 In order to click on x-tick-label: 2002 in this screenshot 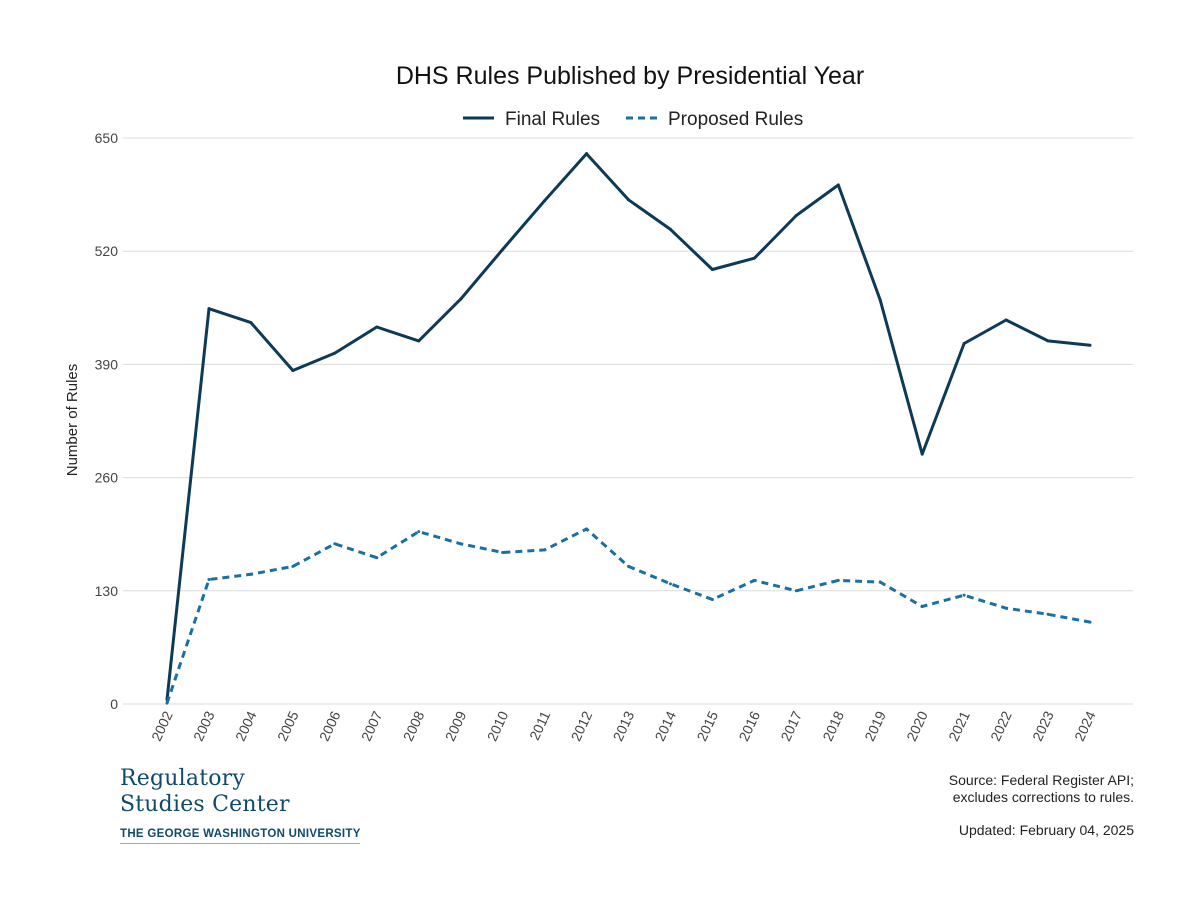, I will do `click(162, 725)`.